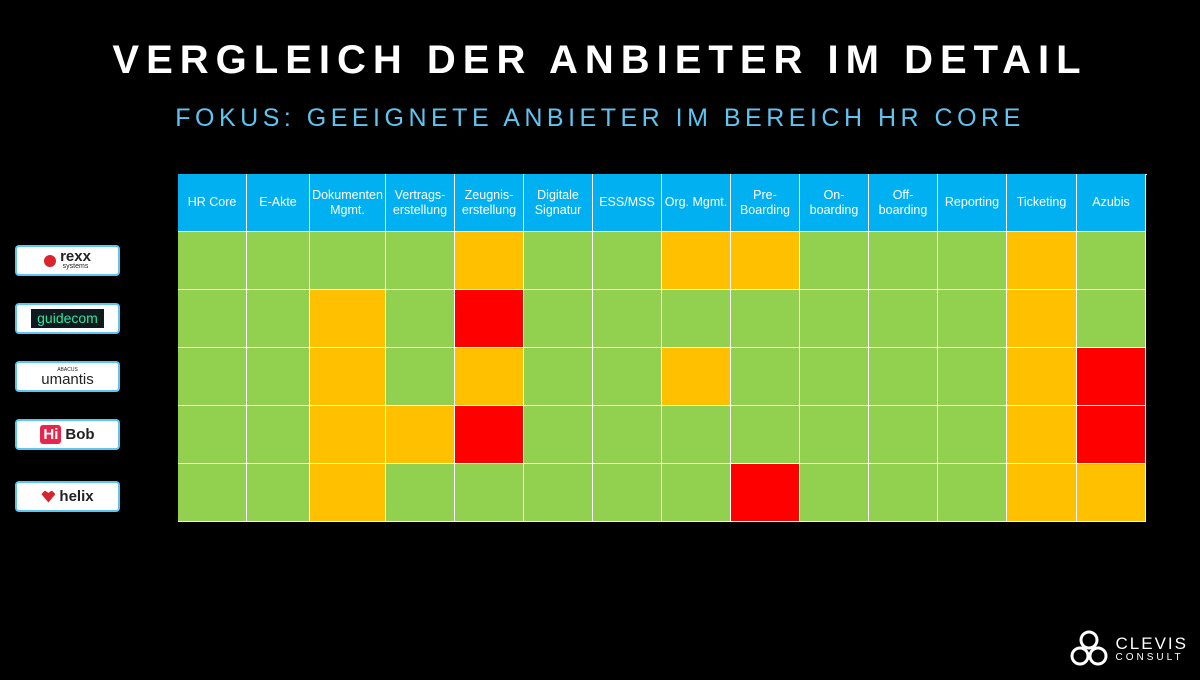 Image resolution: width=1200 pixels, height=680 pixels. I want to click on column-header: Pre- Boarding, so click(765, 203).